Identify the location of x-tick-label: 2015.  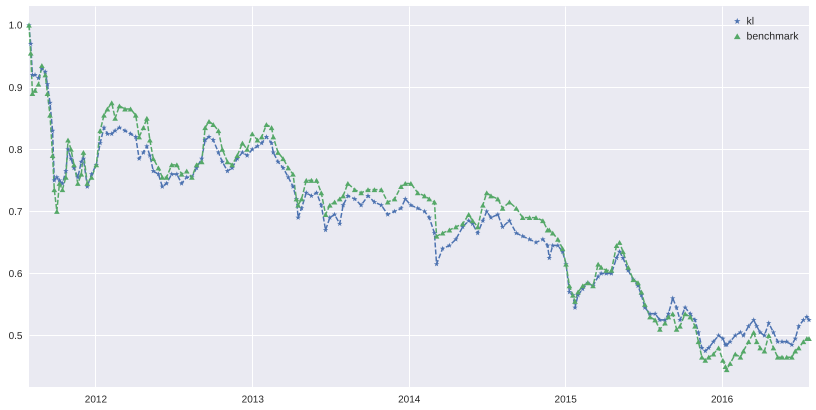
(566, 400).